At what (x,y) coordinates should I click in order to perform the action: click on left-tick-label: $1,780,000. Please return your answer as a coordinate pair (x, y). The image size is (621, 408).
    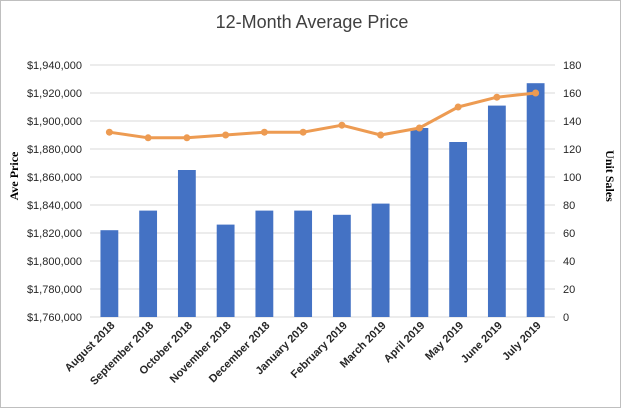
    Looking at the image, I should click on (54, 290).